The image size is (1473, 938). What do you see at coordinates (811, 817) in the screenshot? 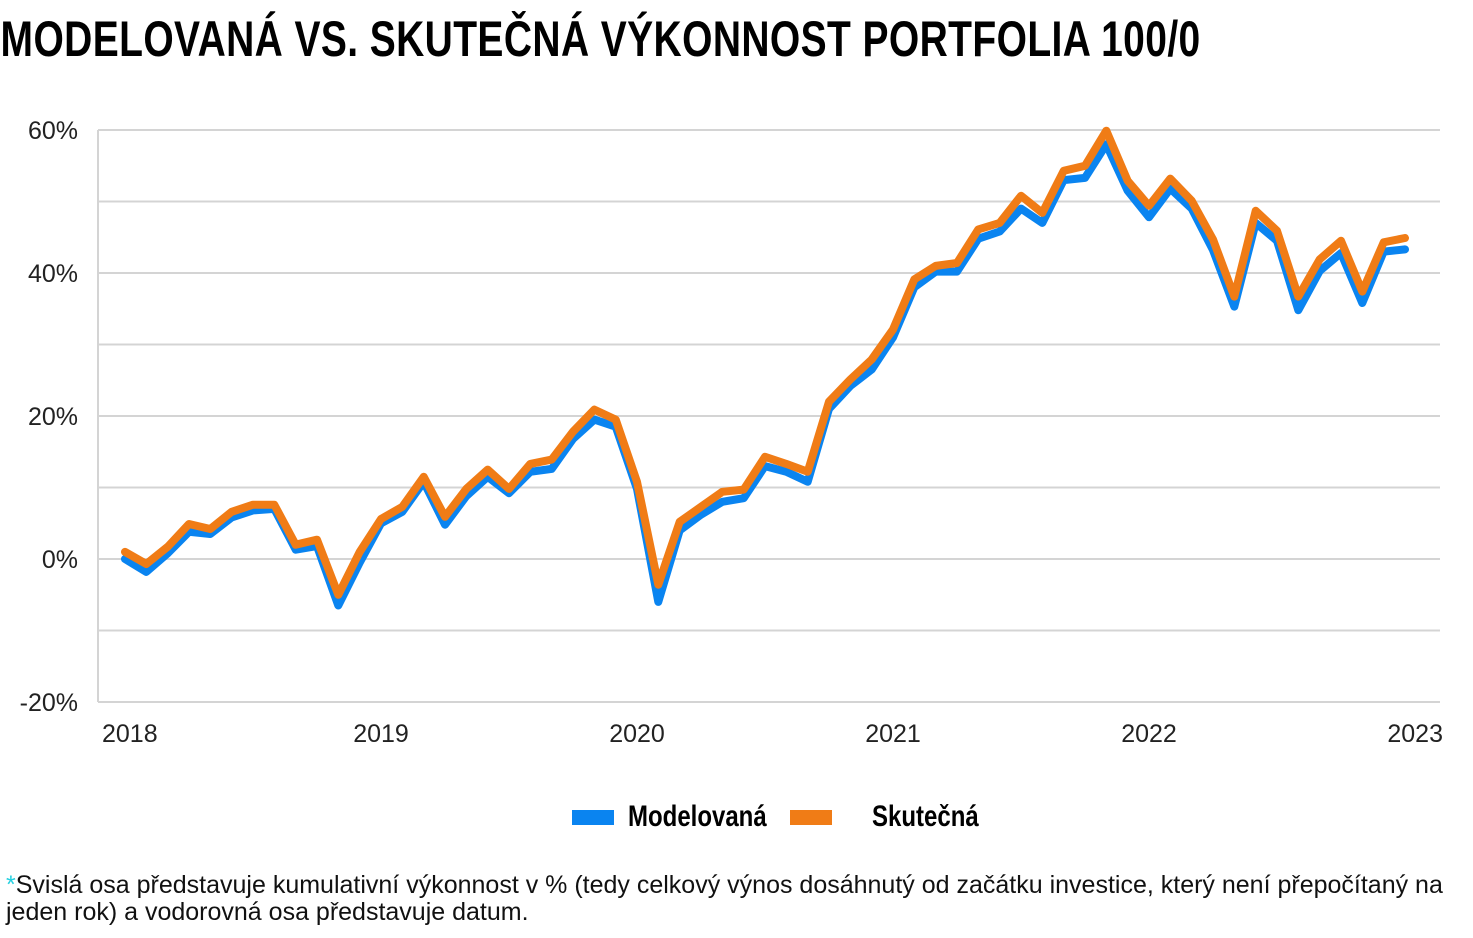
I see `legend-swatch-skutecna` at bounding box center [811, 817].